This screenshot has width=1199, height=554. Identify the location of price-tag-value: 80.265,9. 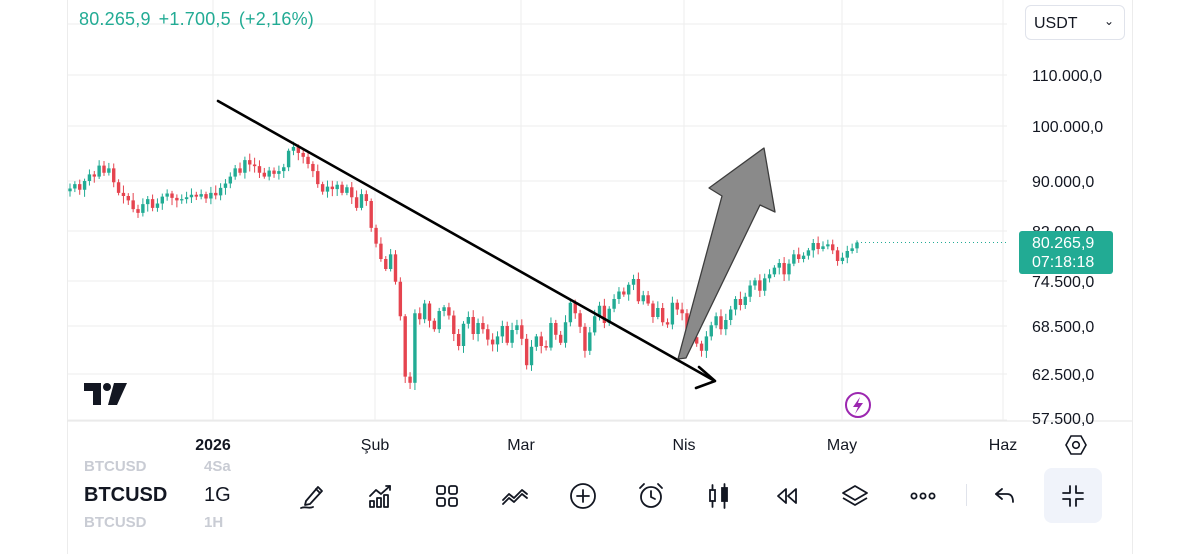
(1063, 243).